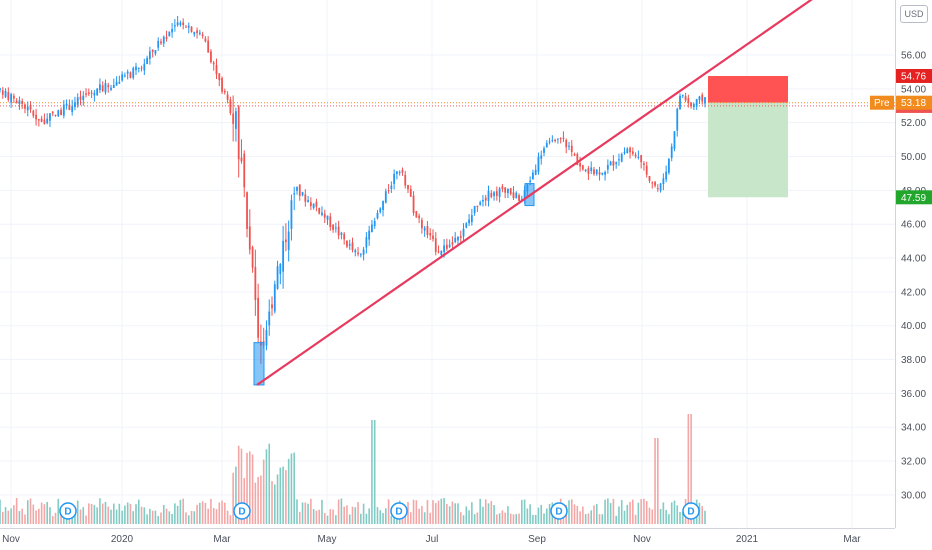  I want to click on stop-loss-zone, so click(748, 89).